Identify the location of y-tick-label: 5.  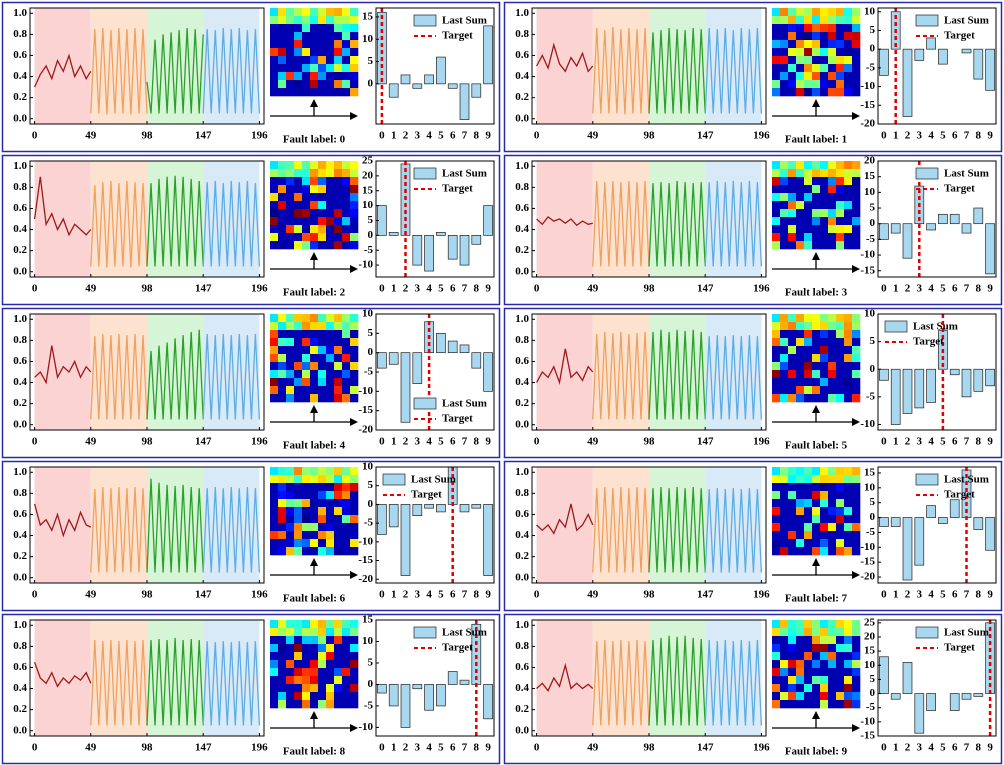
(371, 662).